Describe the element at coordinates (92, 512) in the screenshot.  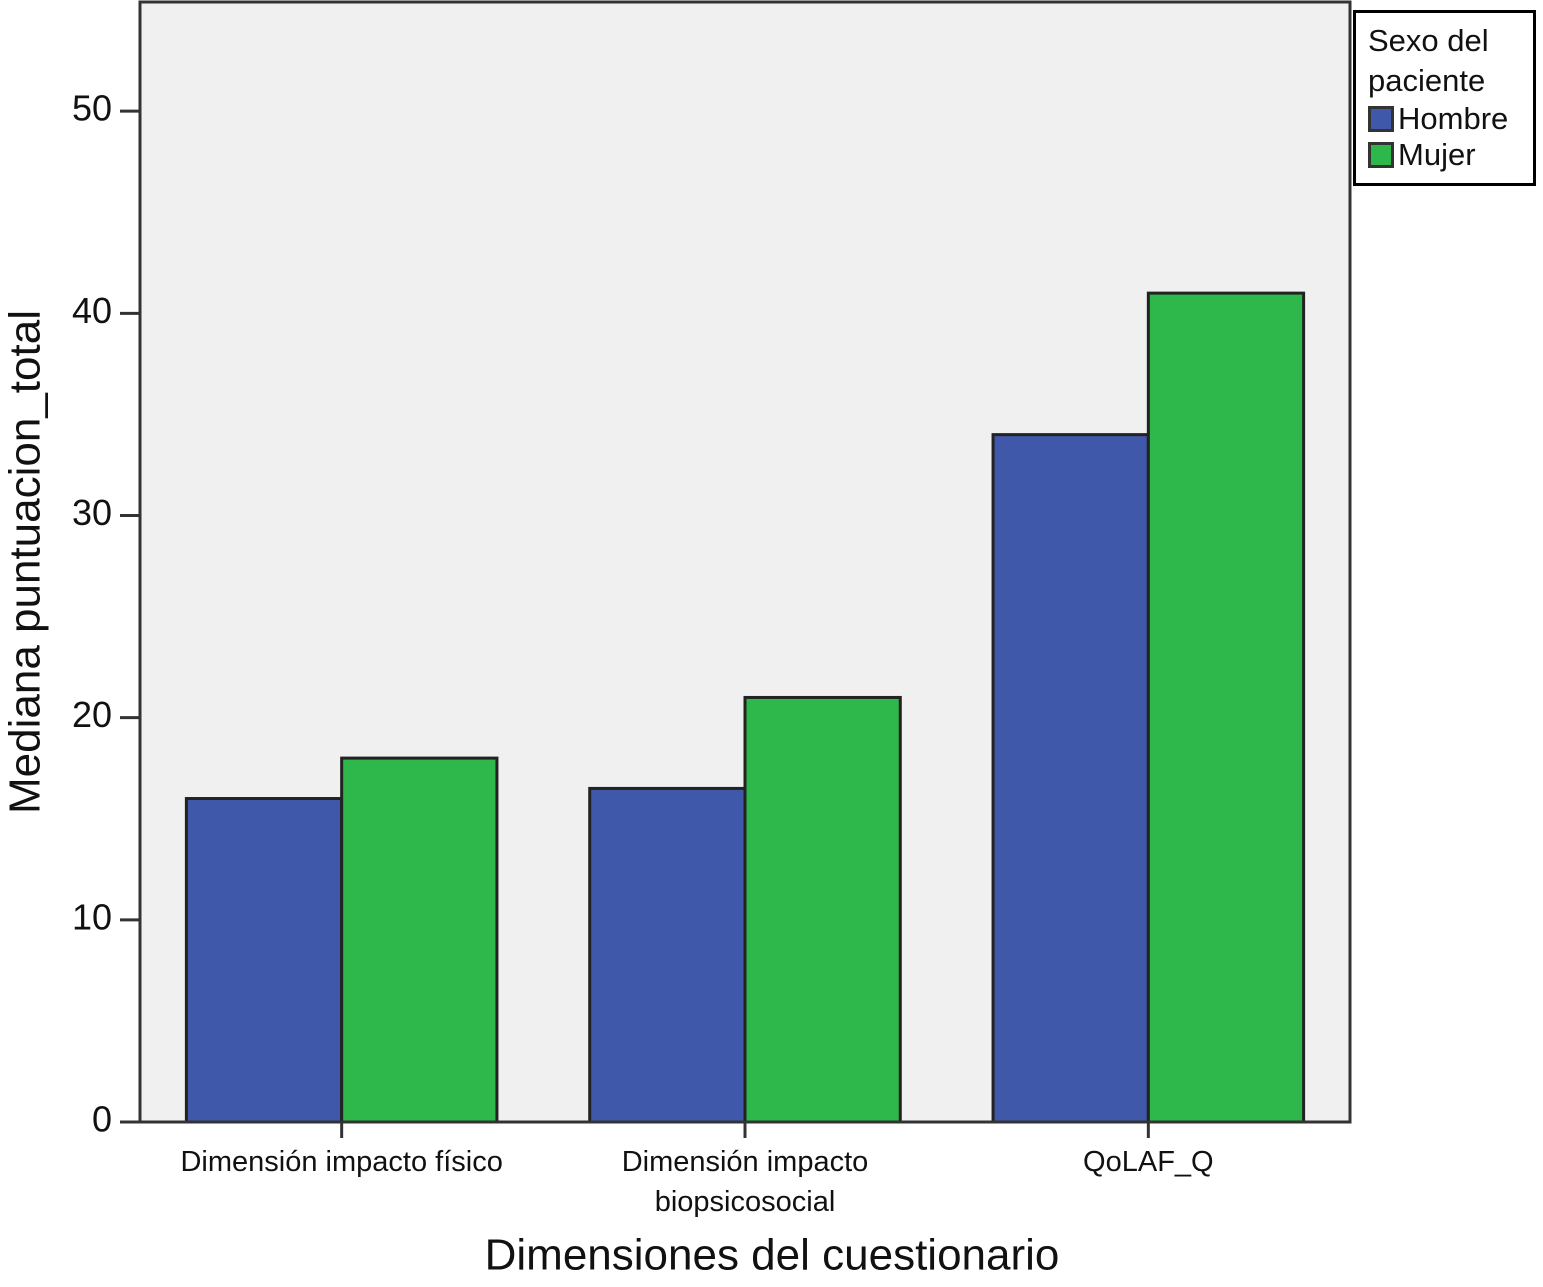
I see `y-tick-label: 30` at that location.